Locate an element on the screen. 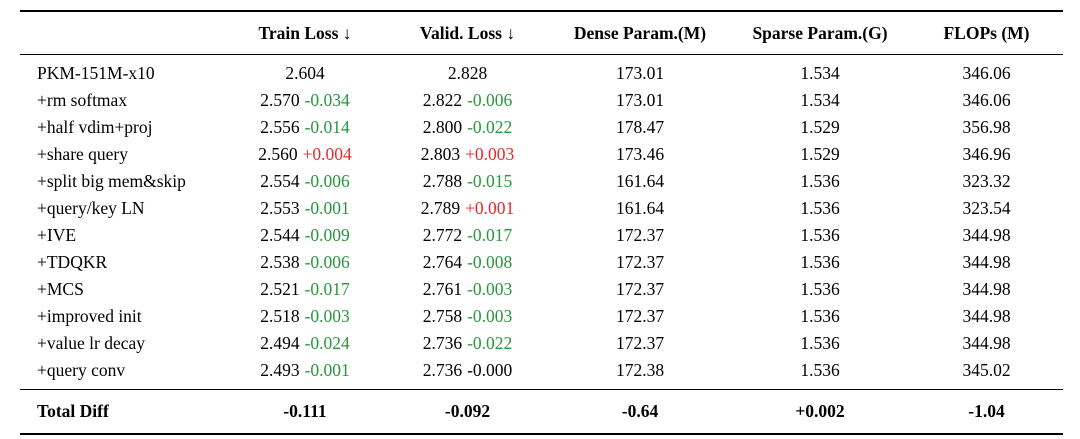  valid-loss-diff: -0.003 is located at coordinates (490, 316).